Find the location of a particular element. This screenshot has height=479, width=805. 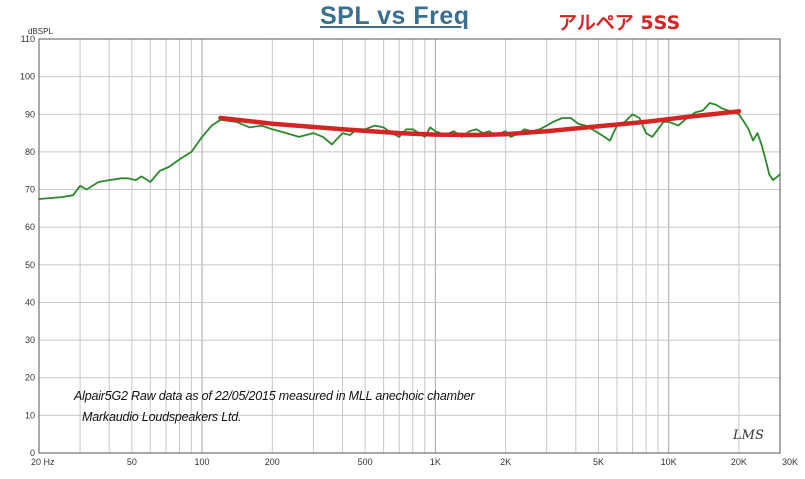

company-note: Markaudio Loudspeakers Ltd. is located at coordinates (162, 417).